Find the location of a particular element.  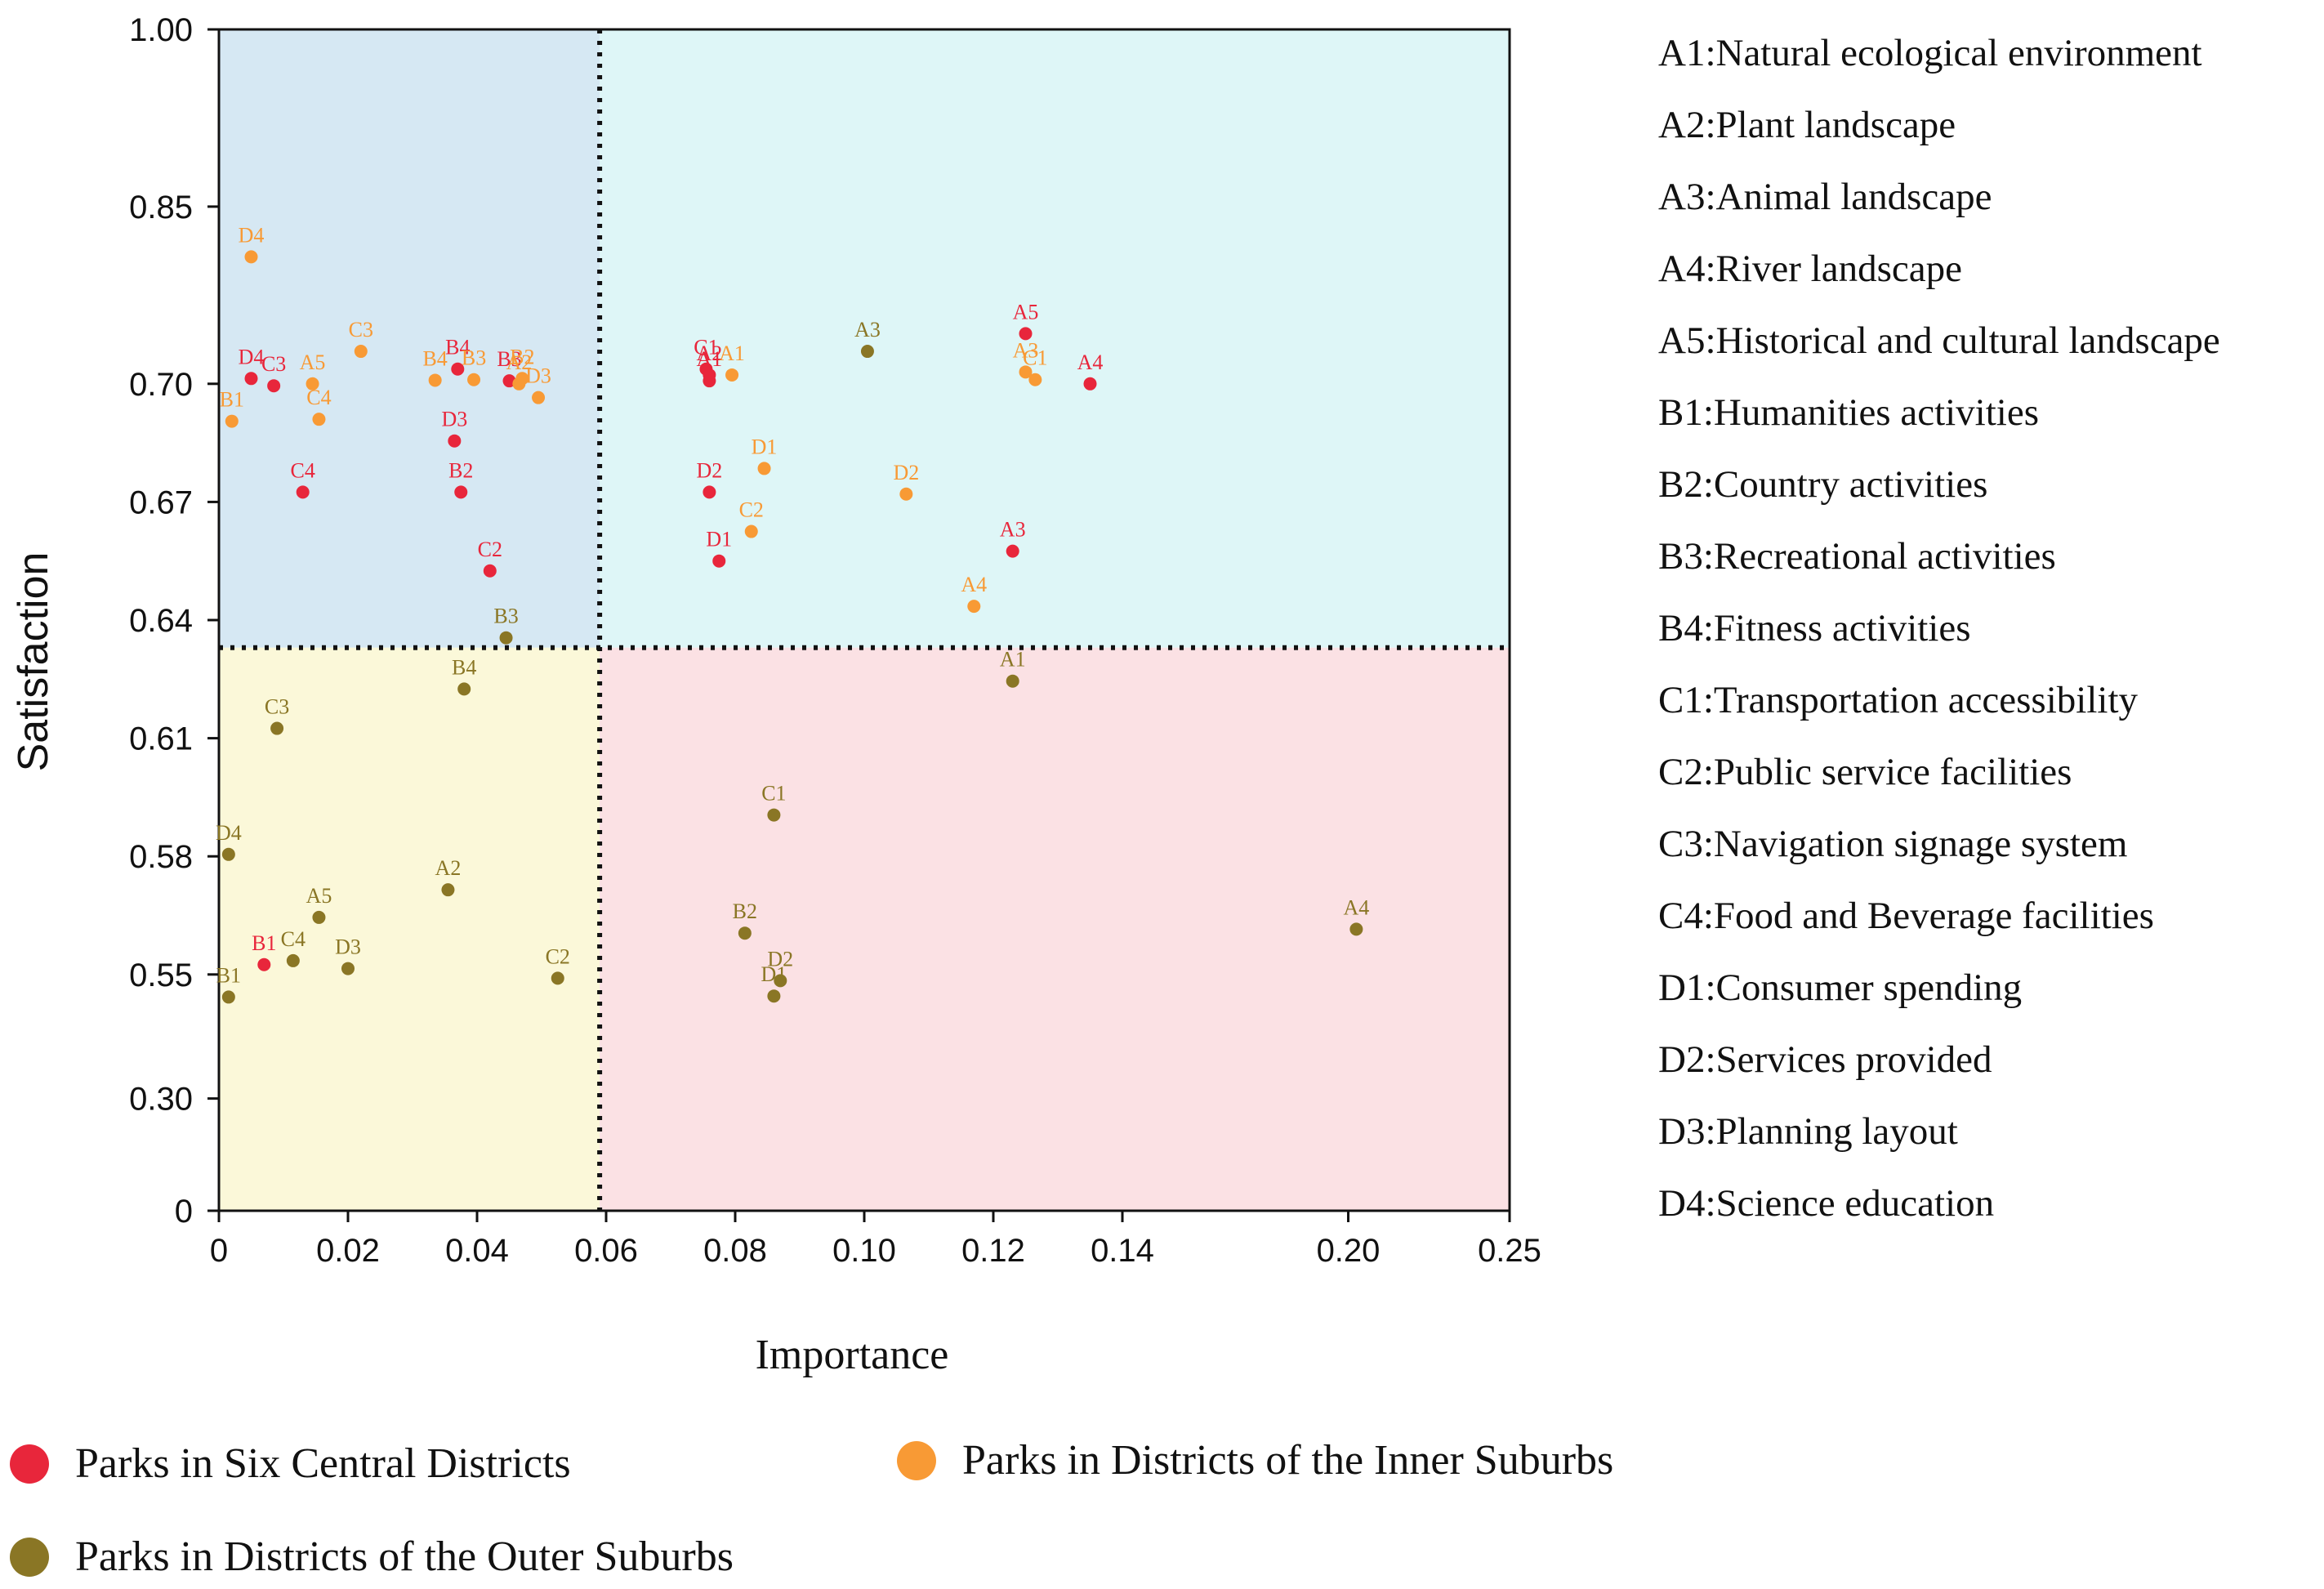

glossary-item: B3:Recreational activities is located at coordinates (1857, 556).